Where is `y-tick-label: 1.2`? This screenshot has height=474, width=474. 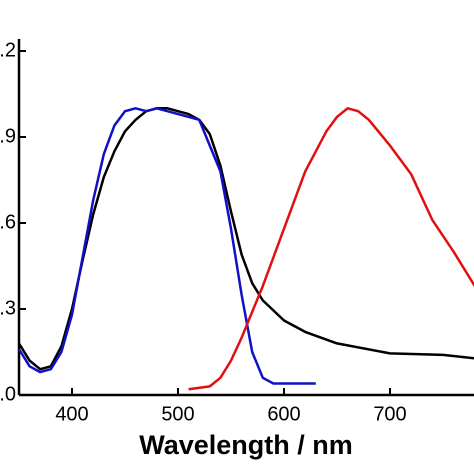 y-tick-label: 1.2 is located at coordinates (8, 50).